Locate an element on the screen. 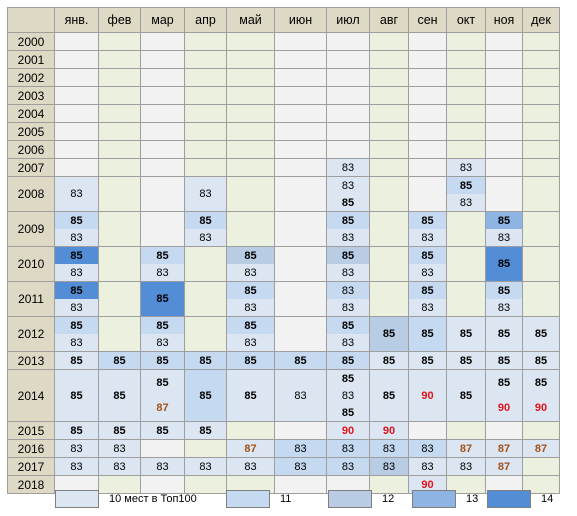  month-cell: 85 90 is located at coordinates (541, 395).